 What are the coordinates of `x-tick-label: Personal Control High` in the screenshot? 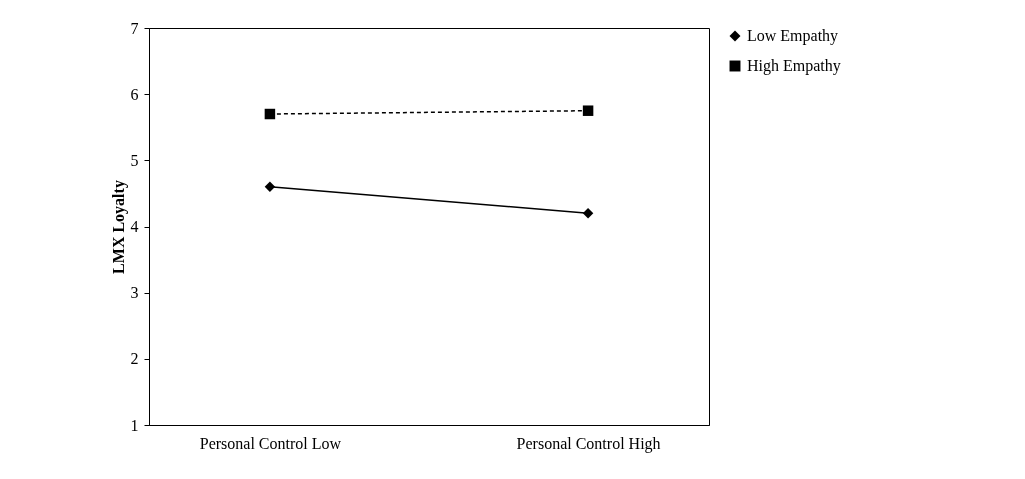 It's located at (588, 443).